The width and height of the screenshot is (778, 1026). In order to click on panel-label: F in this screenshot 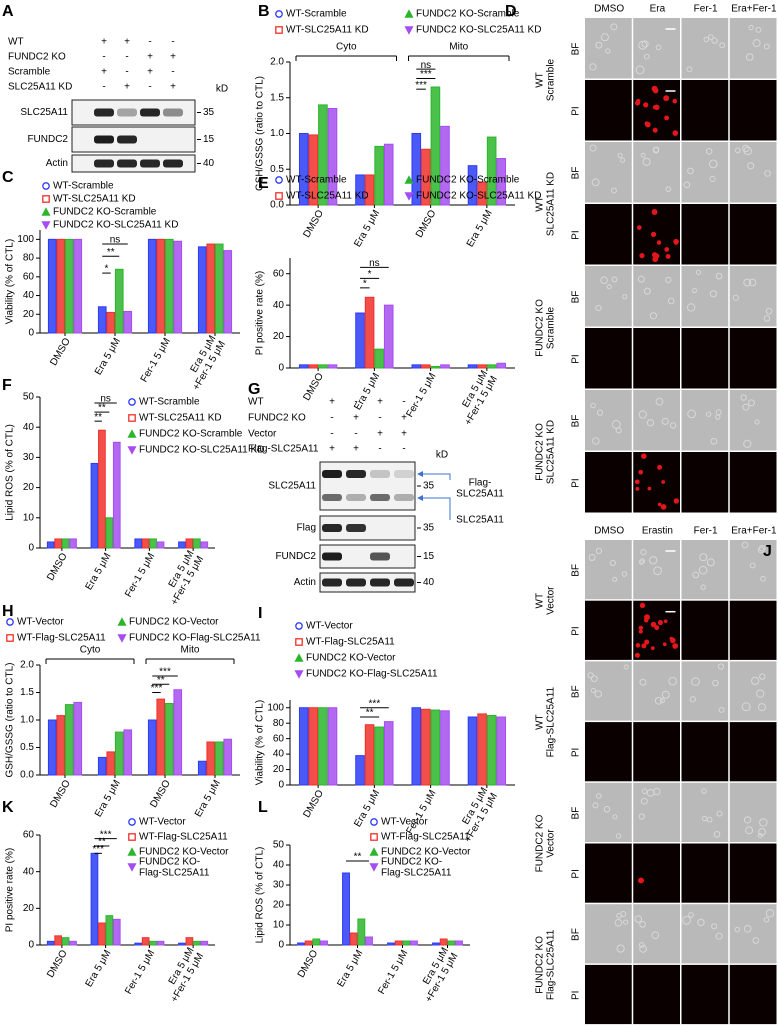, I will do `click(7, 385)`.